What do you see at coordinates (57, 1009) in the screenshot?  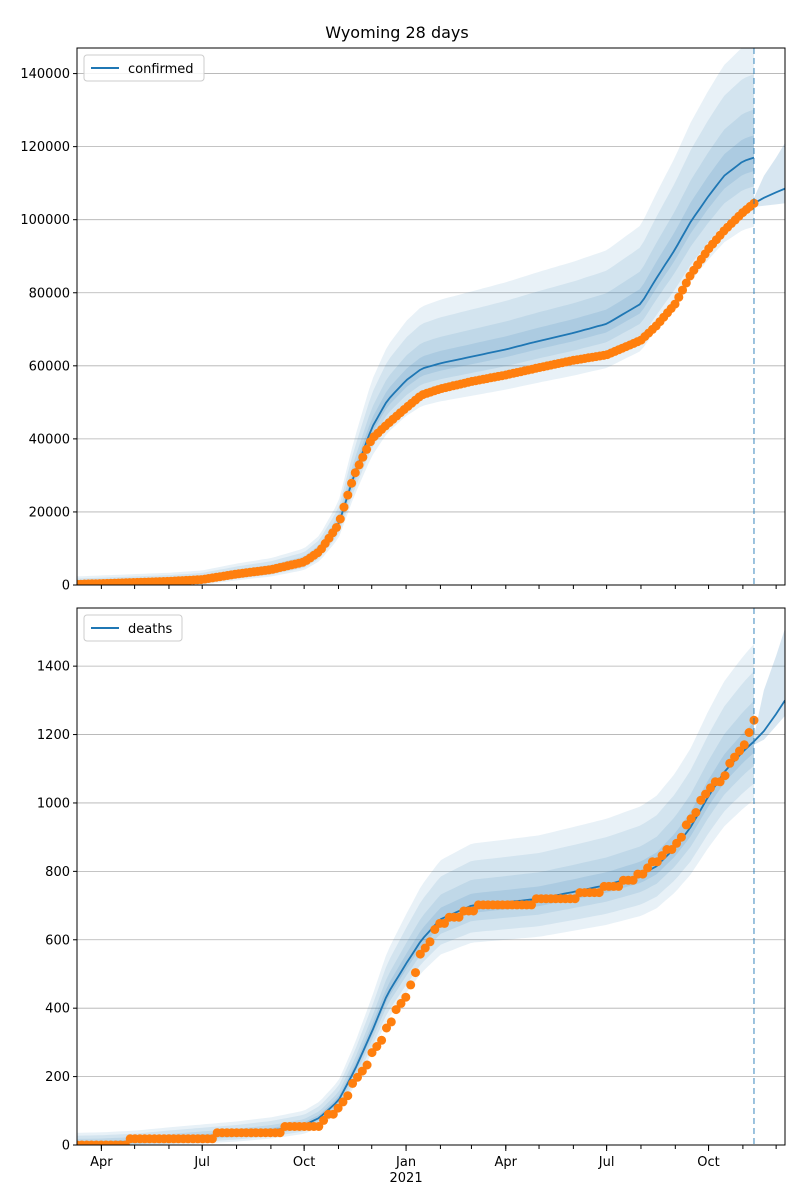 I see `y-tick-label: 400` at bounding box center [57, 1009].